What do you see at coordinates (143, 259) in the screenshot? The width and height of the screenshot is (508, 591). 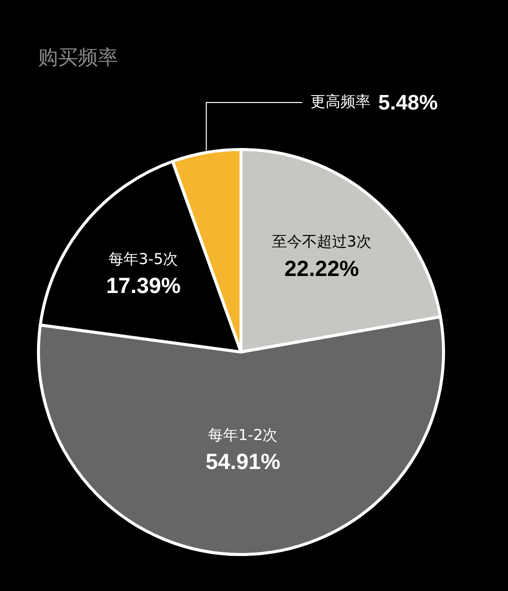 I see `slice-label: 每年3-5次` at bounding box center [143, 259].